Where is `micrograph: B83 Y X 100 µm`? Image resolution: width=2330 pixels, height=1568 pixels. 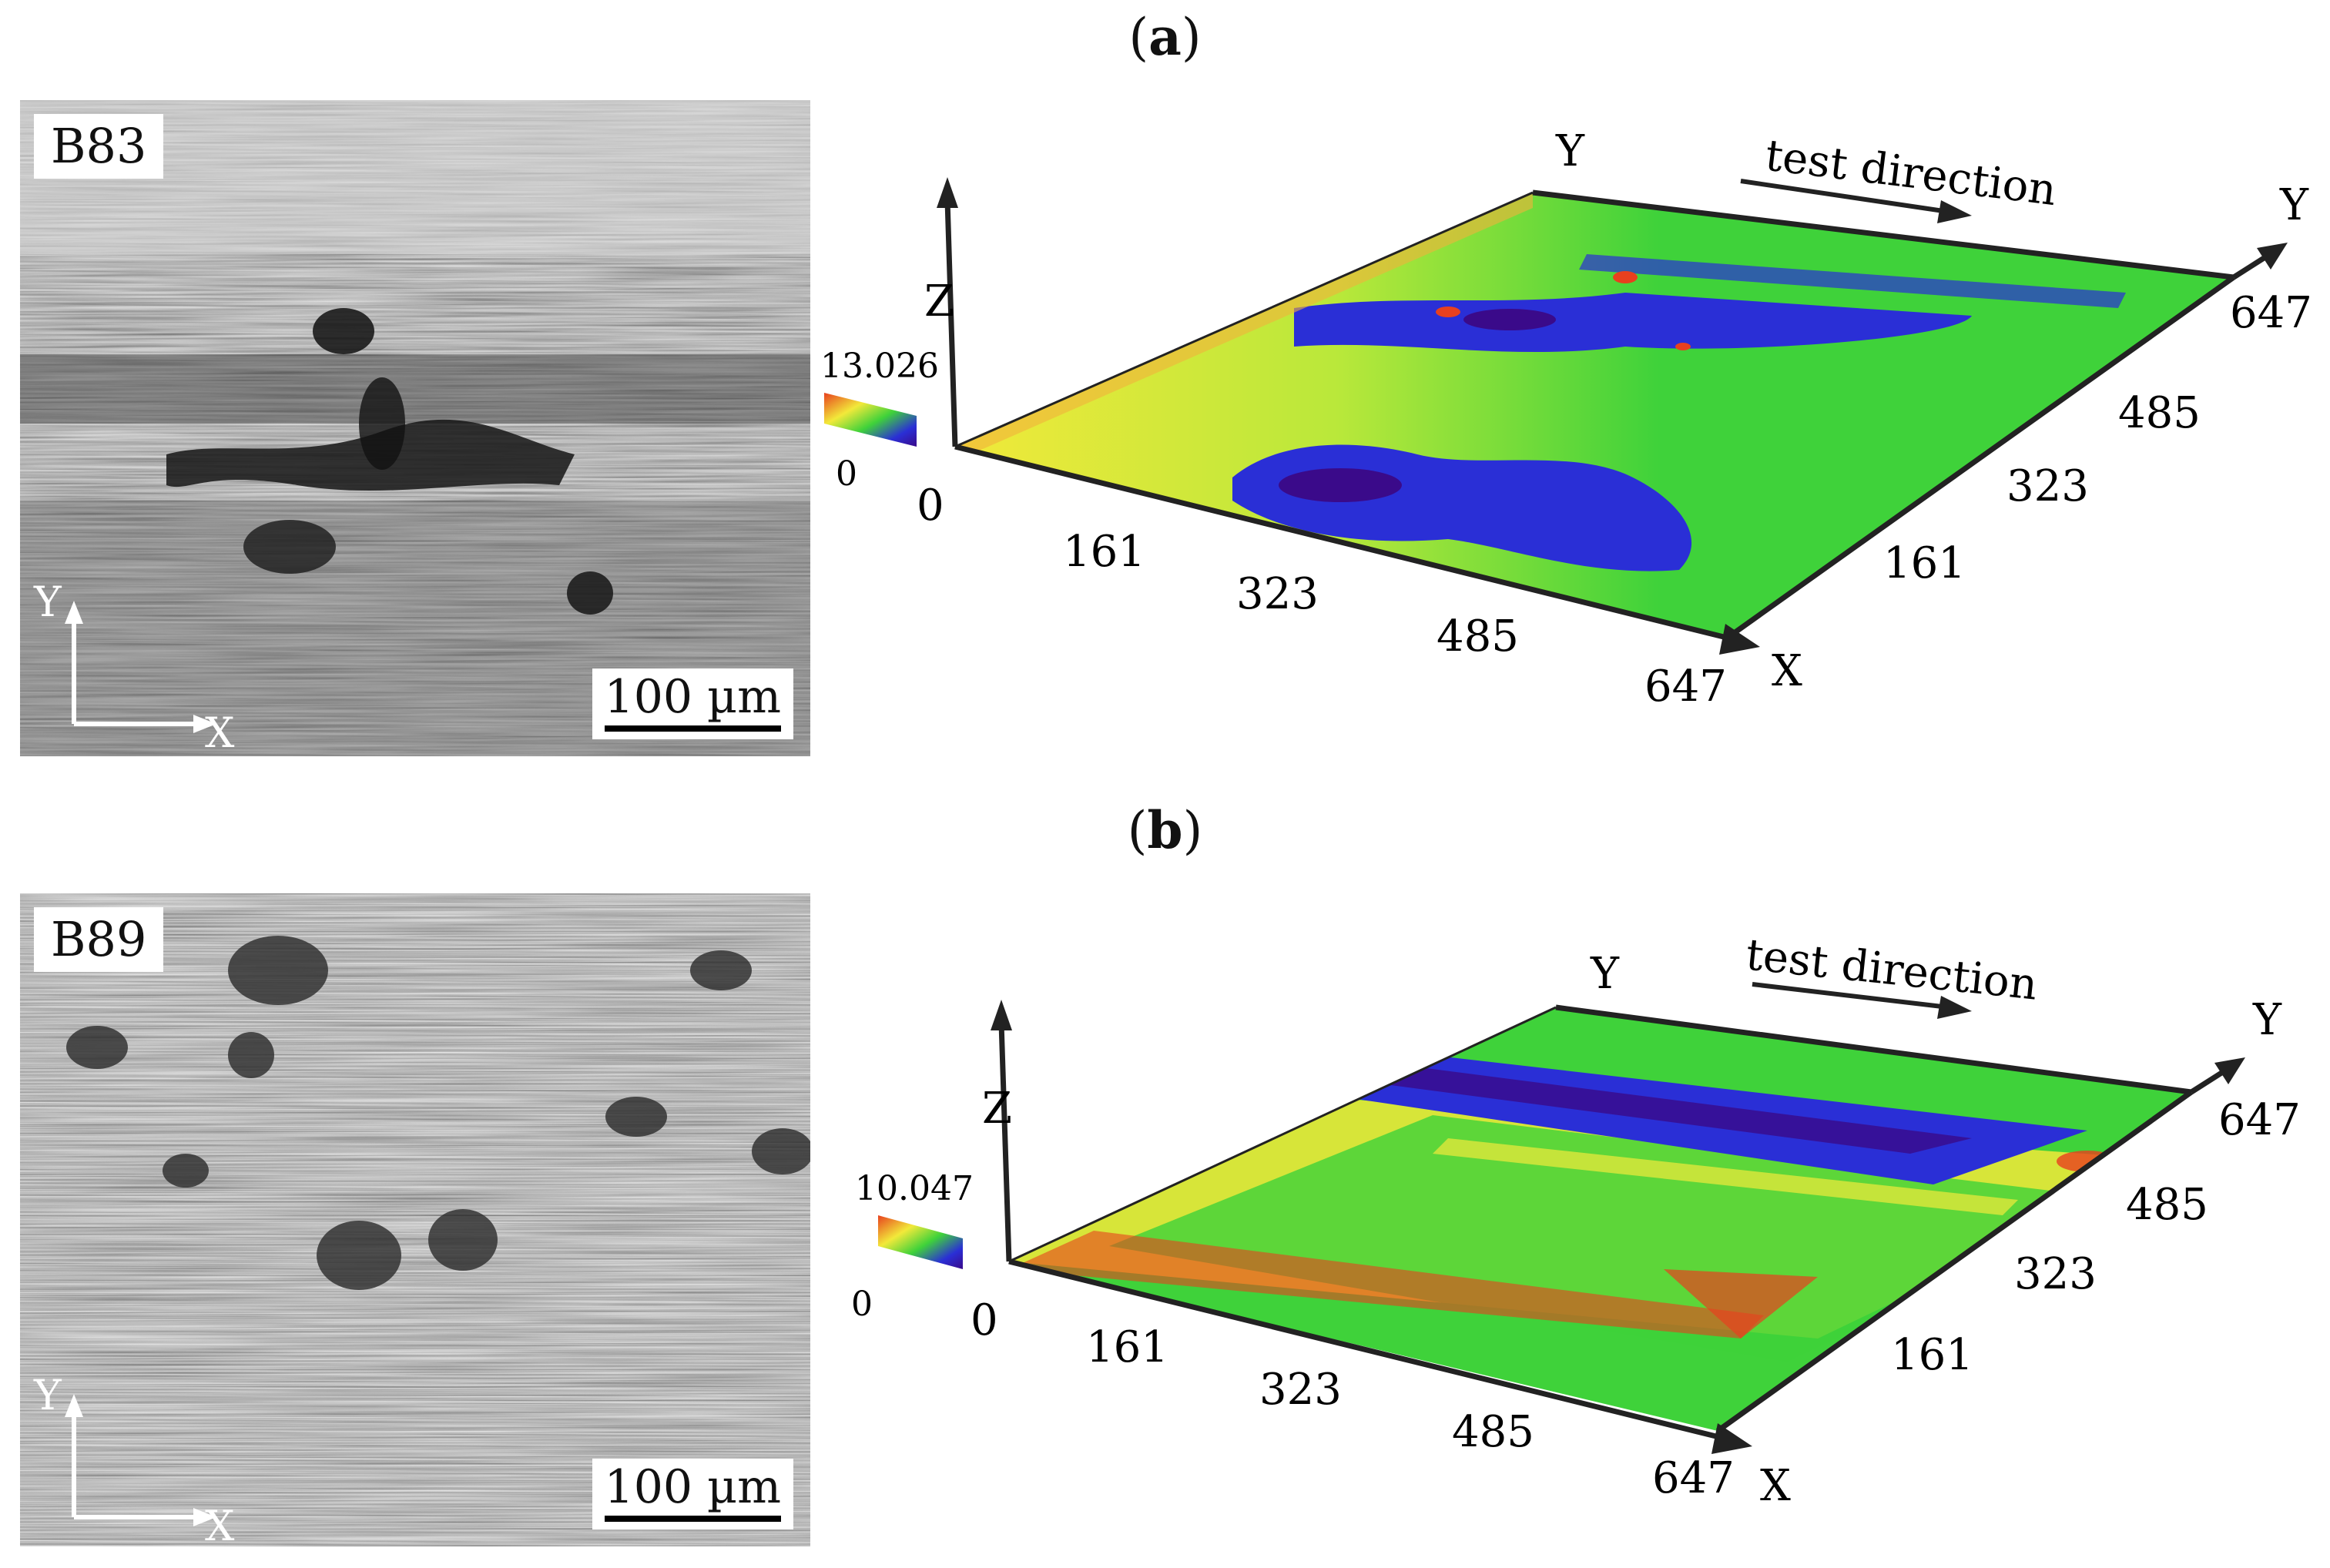 micrograph: B83 Y X 100 µm is located at coordinates (415, 428).